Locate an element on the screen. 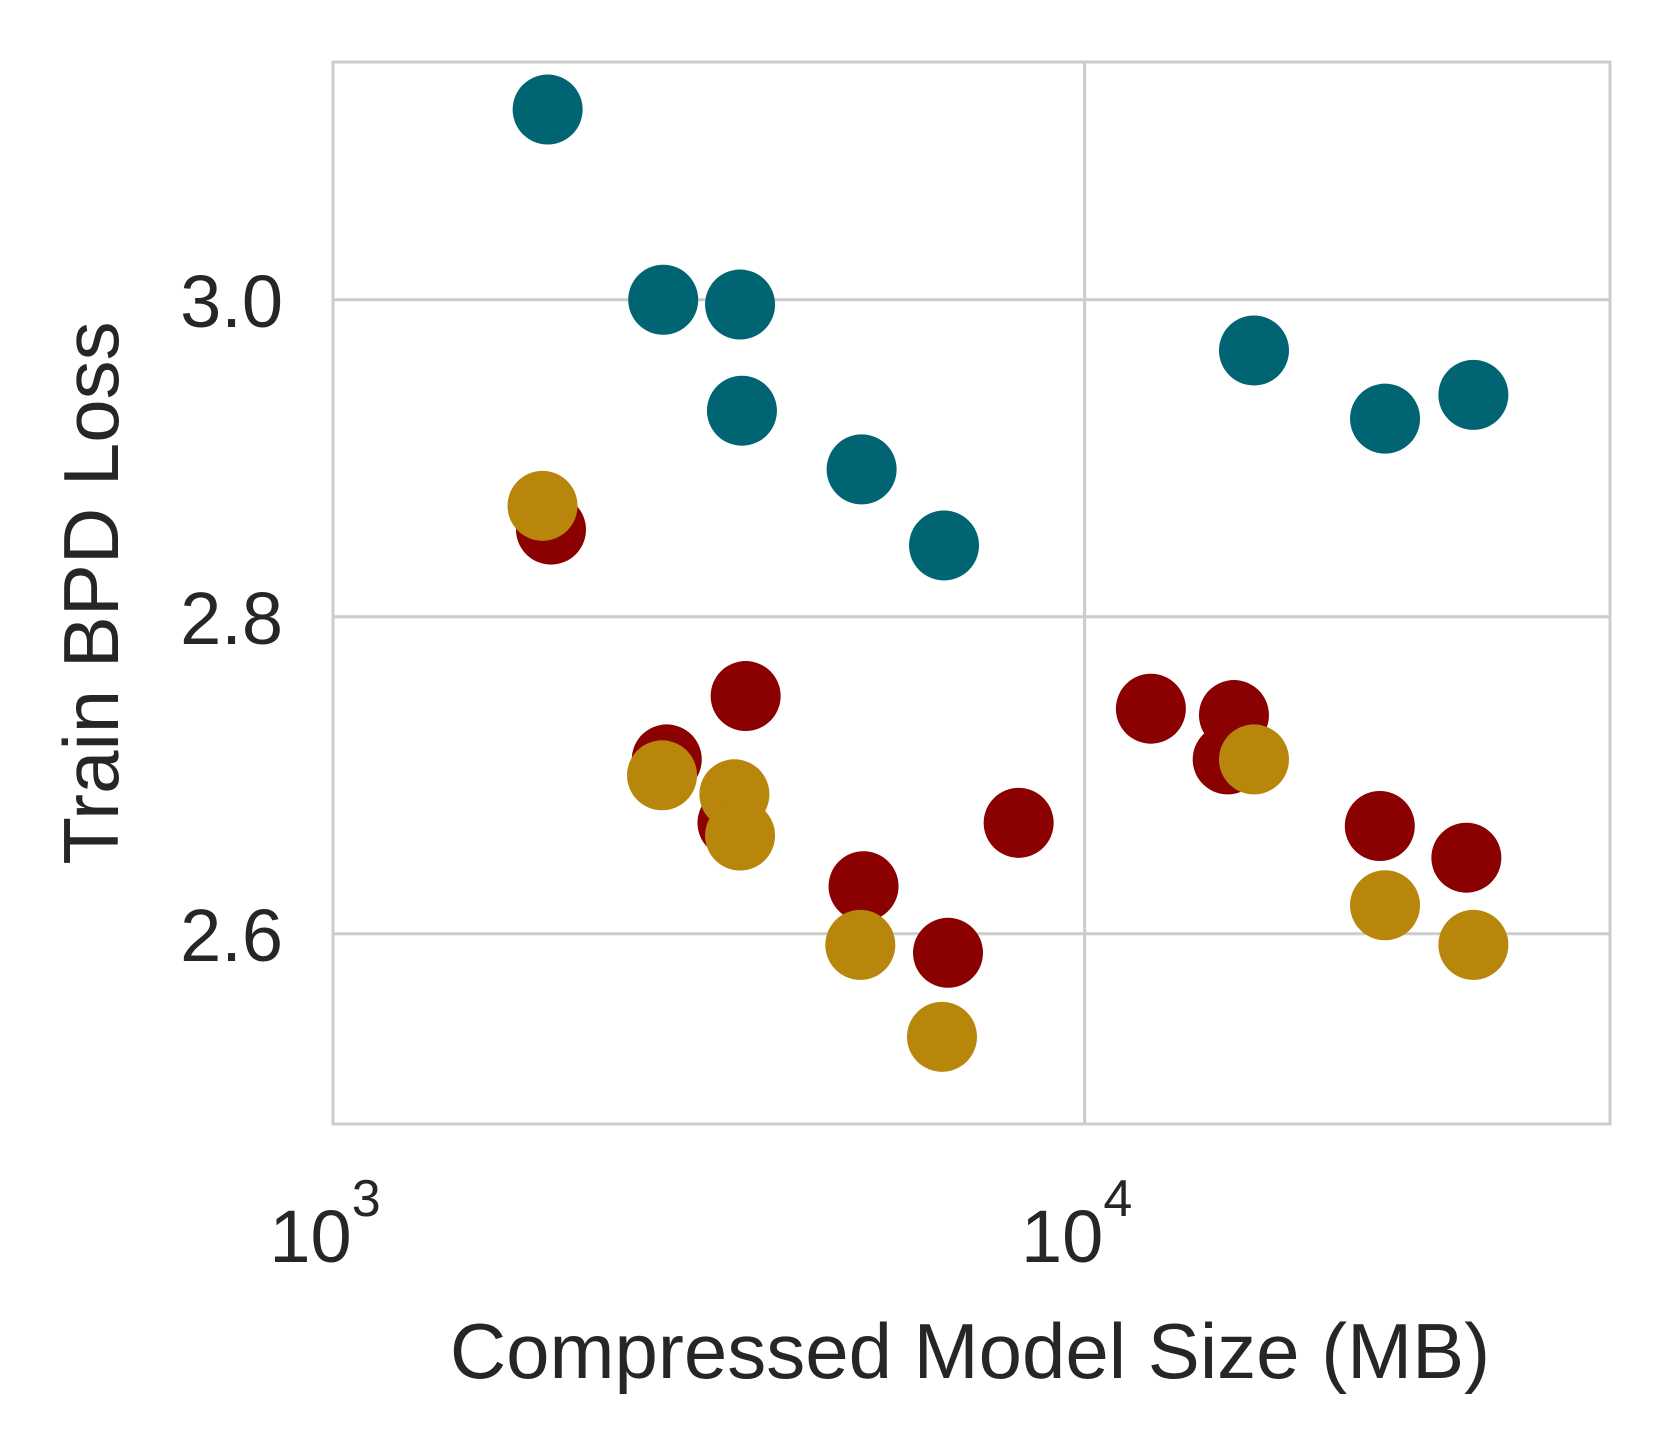  x-axis-label: Compressed Model Size (MB) is located at coordinates (970, 1351).